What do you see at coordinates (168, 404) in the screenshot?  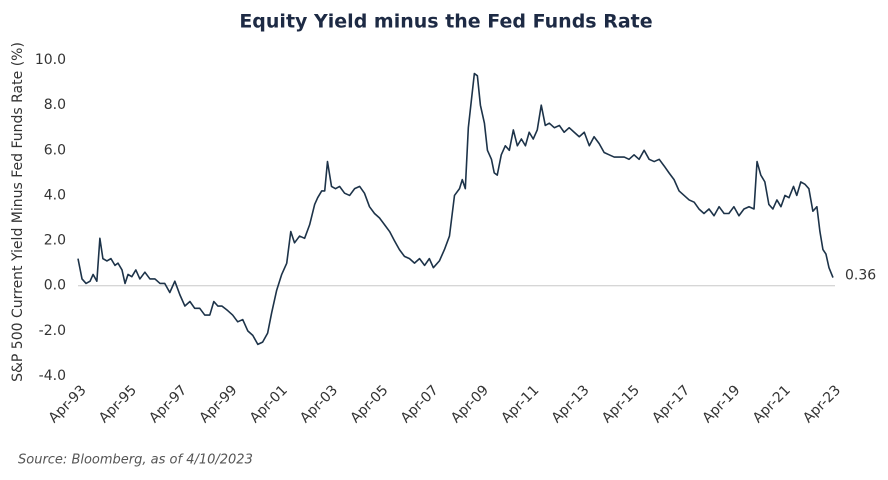 I see `x-tick-label: Apr-97` at bounding box center [168, 404].